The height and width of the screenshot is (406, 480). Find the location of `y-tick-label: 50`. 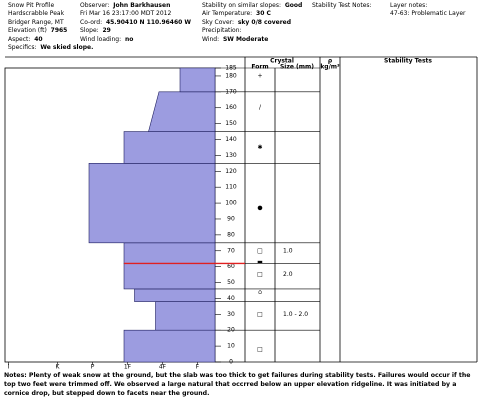

y-tick-label: 50 is located at coordinates (231, 282).